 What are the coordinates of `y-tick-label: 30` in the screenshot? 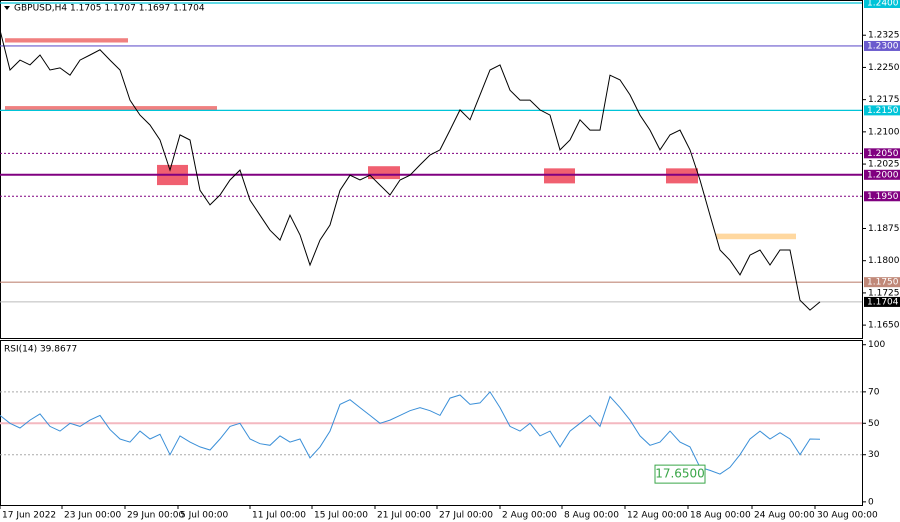 It's located at (874, 455).